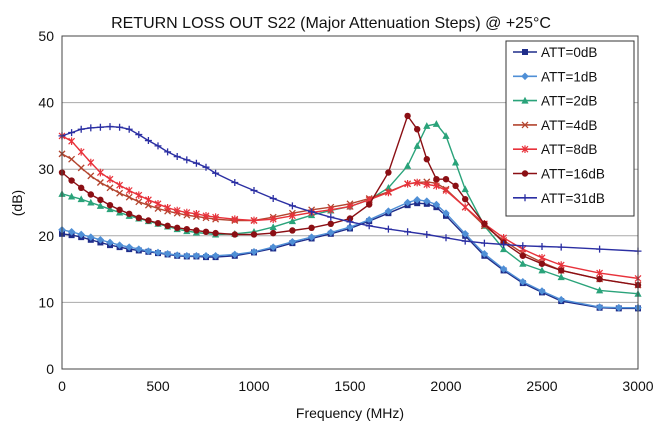 Image resolution: width=666 pixels, height=429 pixels. What do you see at coordinates (573, 198) in the screenshot?
I see `legend-label: ATT=31dB` at bounding box center [573, 198].